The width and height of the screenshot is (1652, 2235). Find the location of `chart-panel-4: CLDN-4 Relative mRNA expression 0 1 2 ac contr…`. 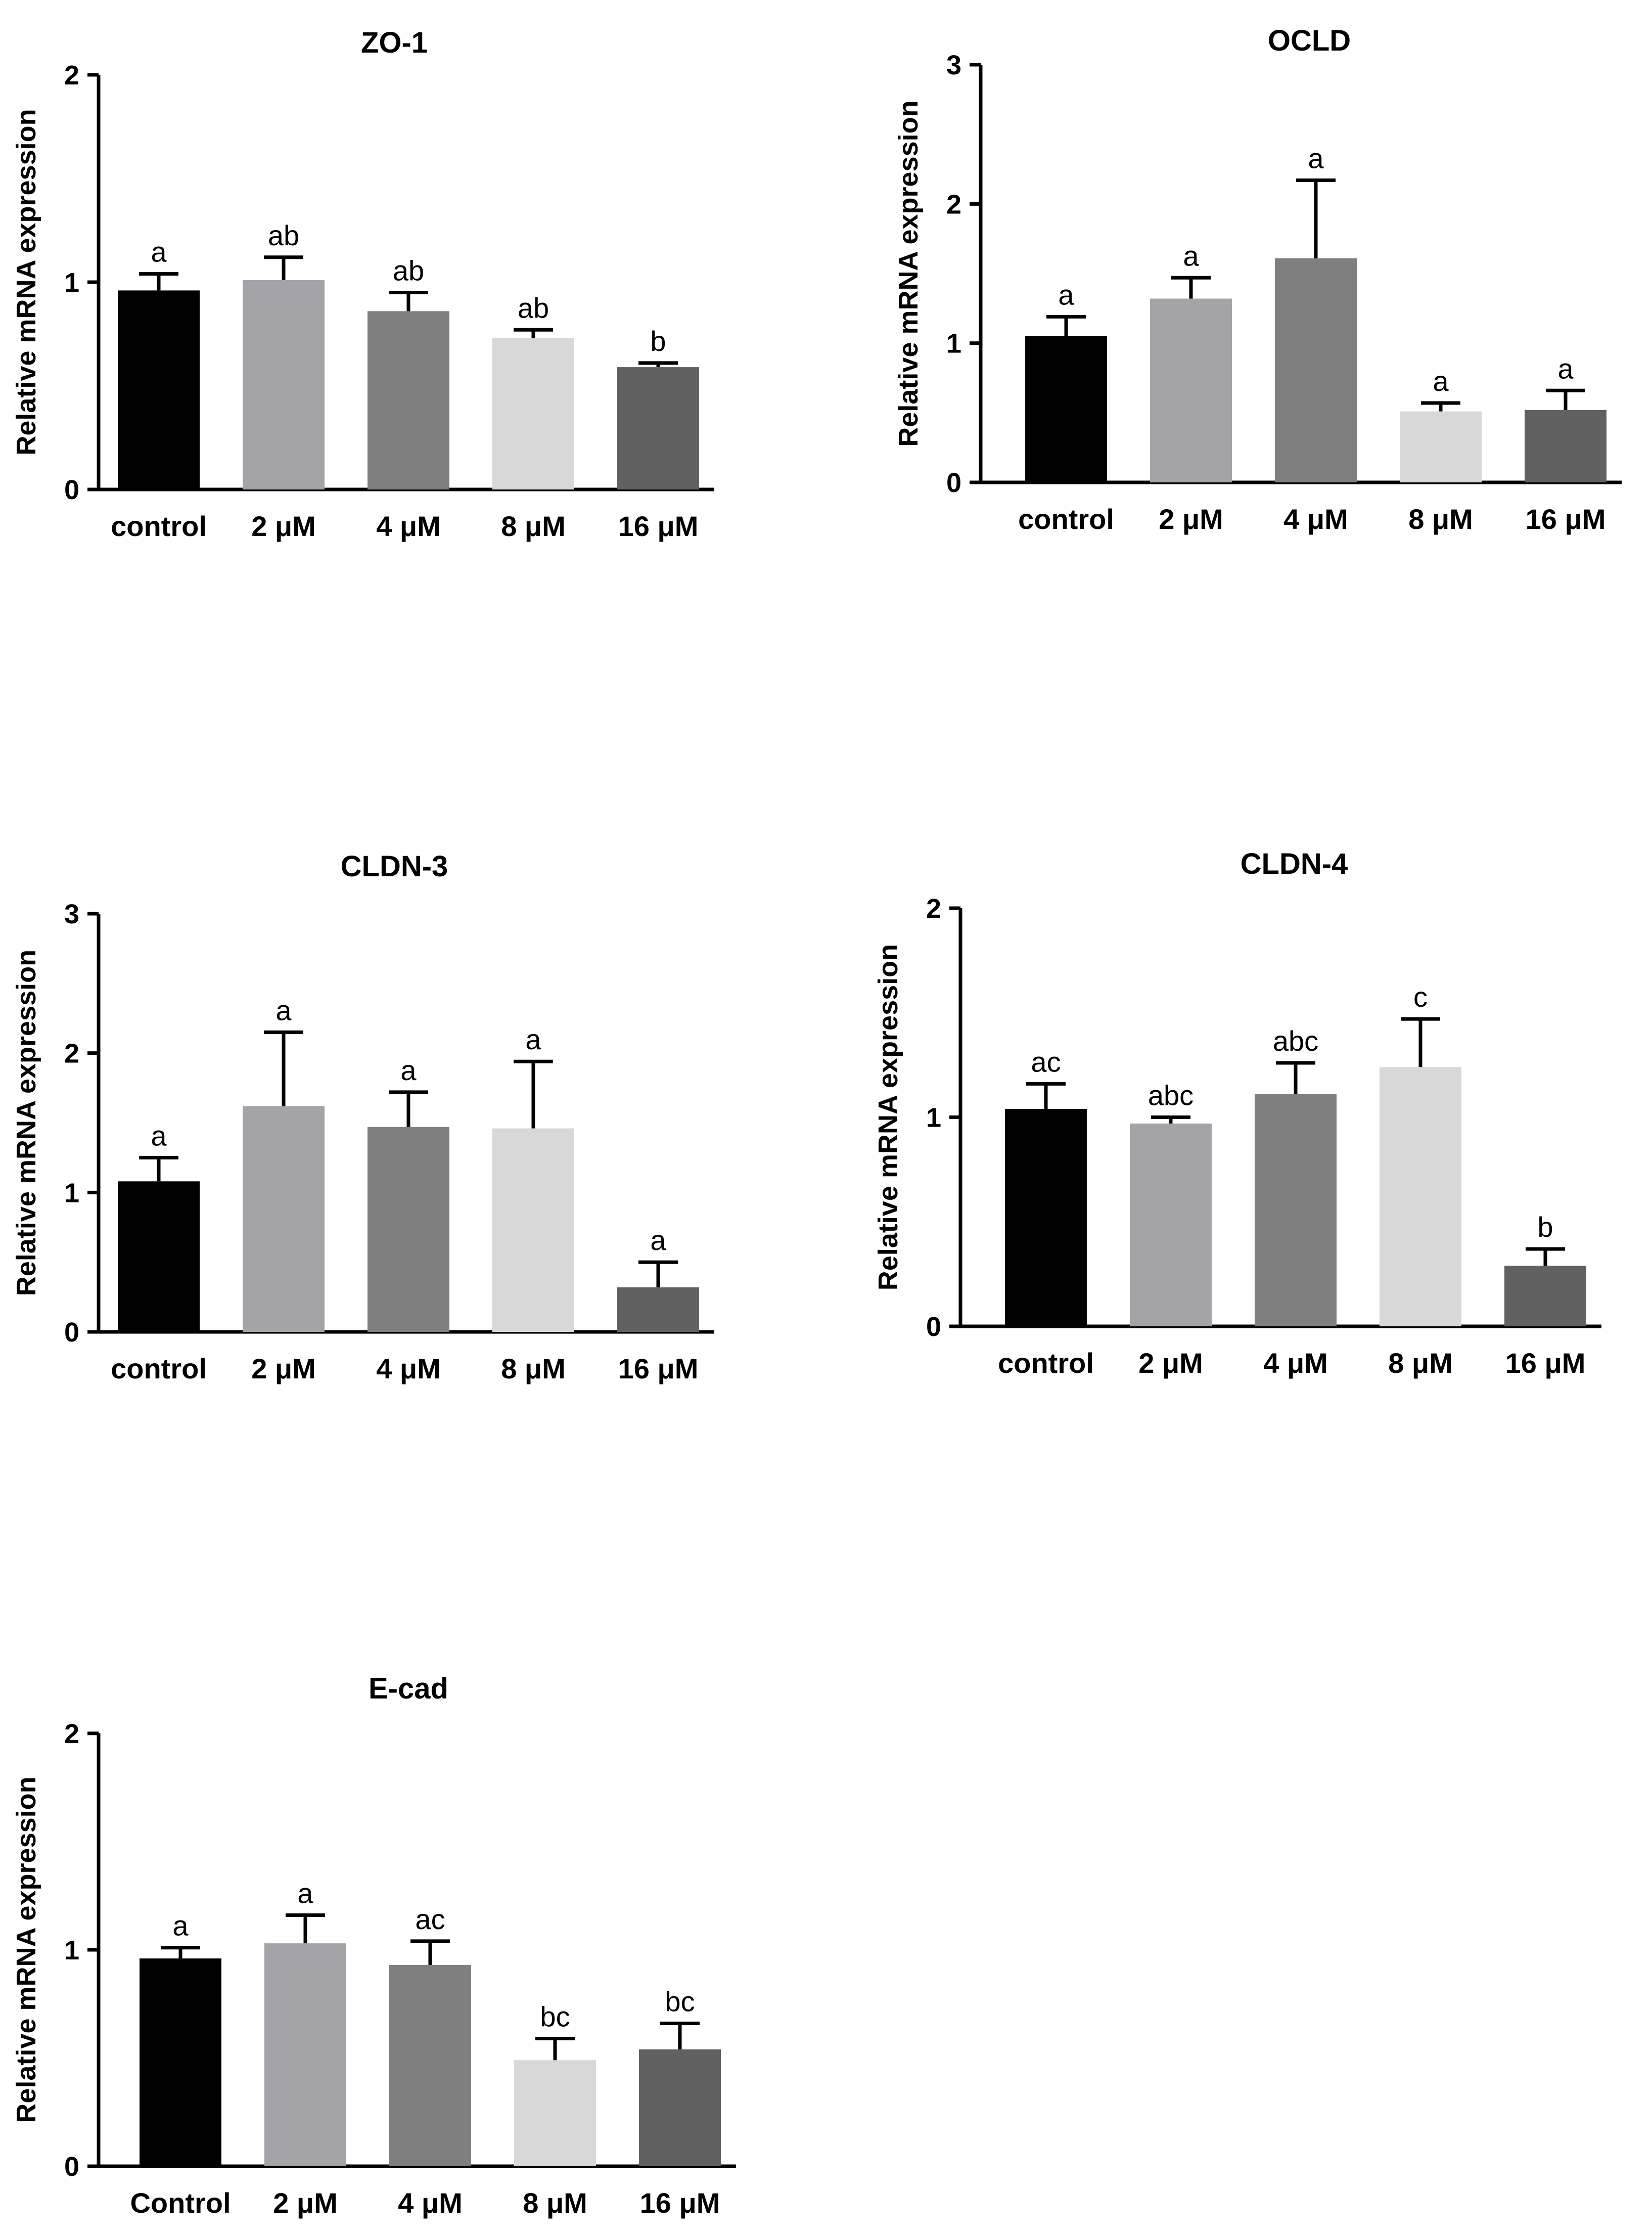

chart-panel-4: CLDN-4 Relative mRNA expression 0 1 2 ac contr… is located at coordinates (1237, 1113).